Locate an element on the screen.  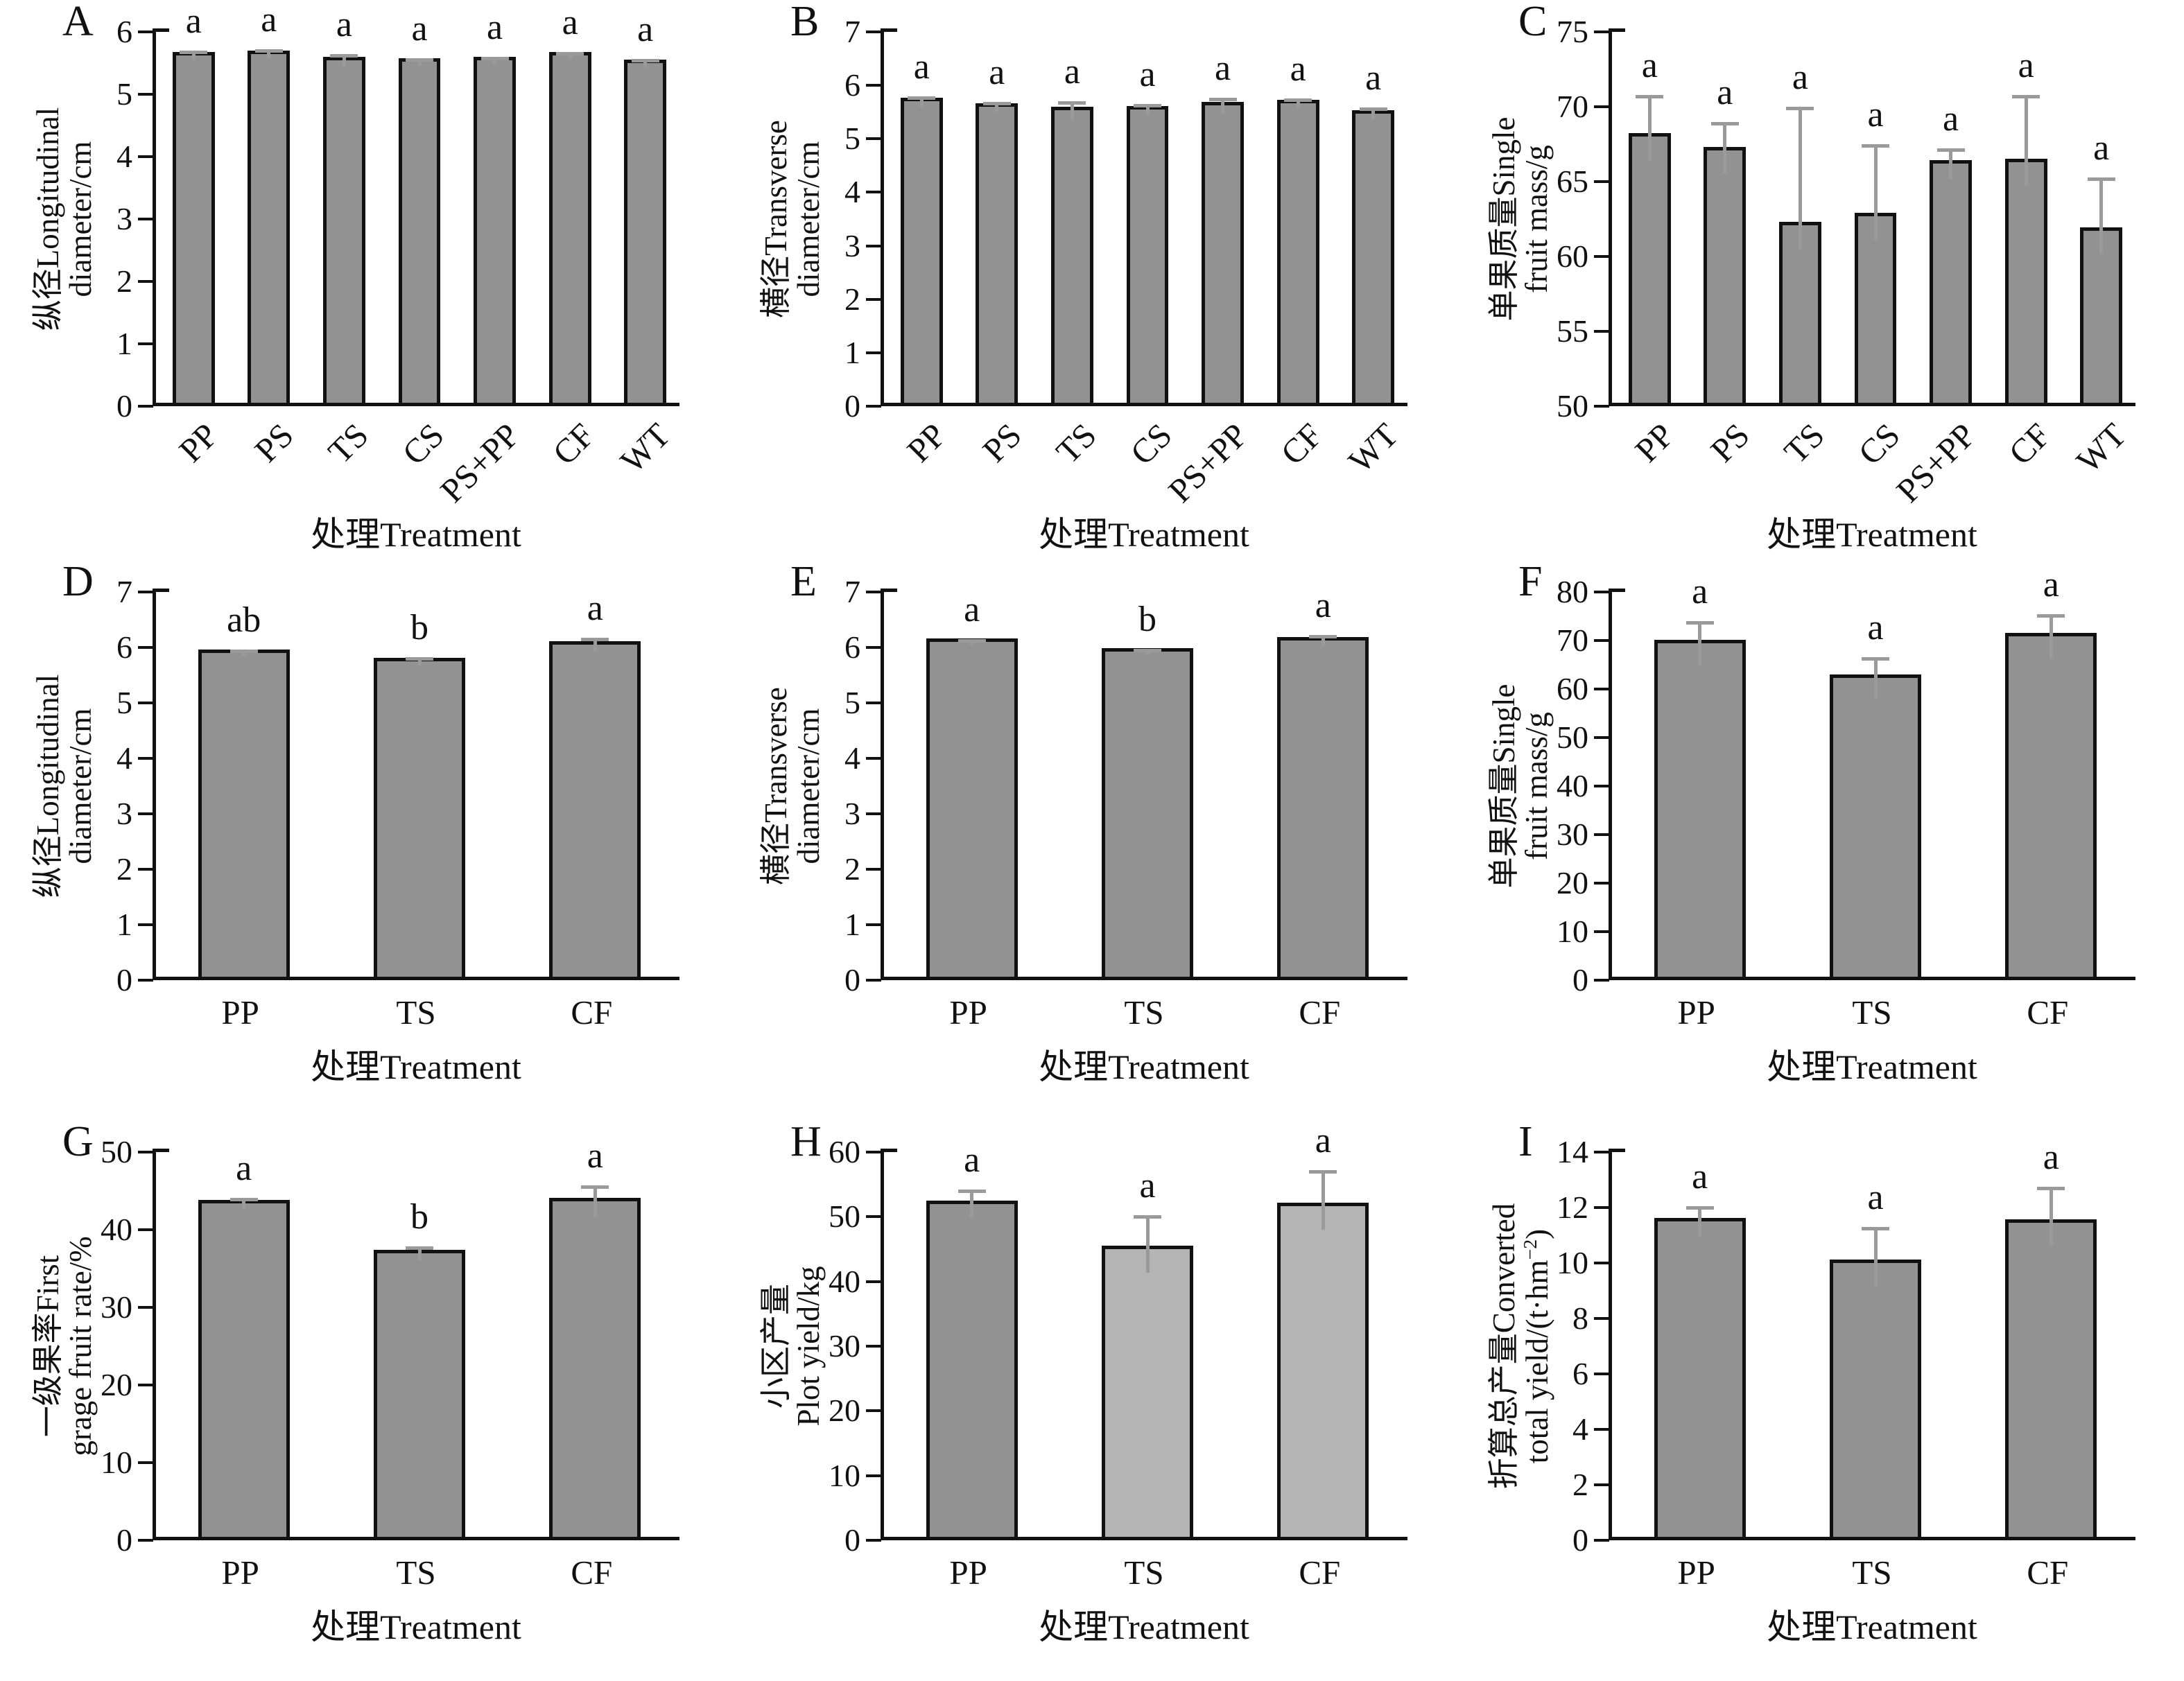
plot-area: 0 1 2 3 4 5 6 7 a b a is located at coordinates (1125, 786).